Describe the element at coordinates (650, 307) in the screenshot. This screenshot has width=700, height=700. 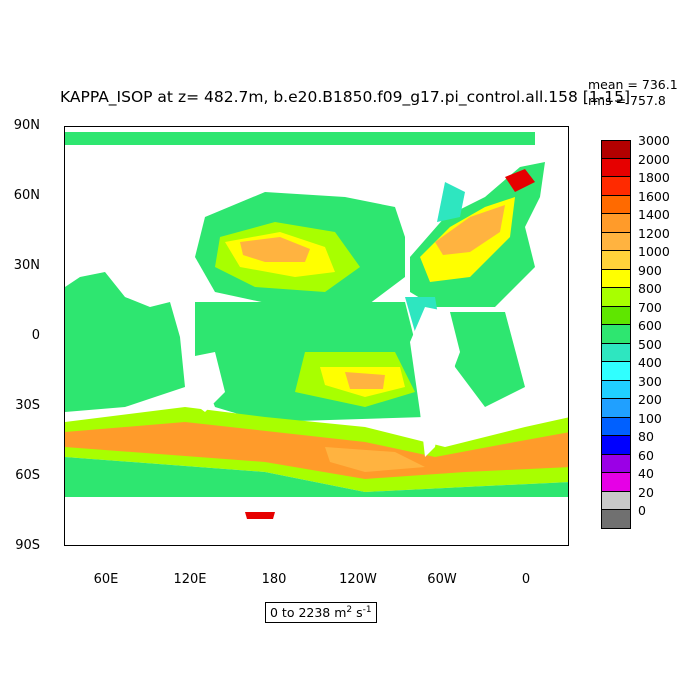
I see `colorbar-label: 700` at that location.